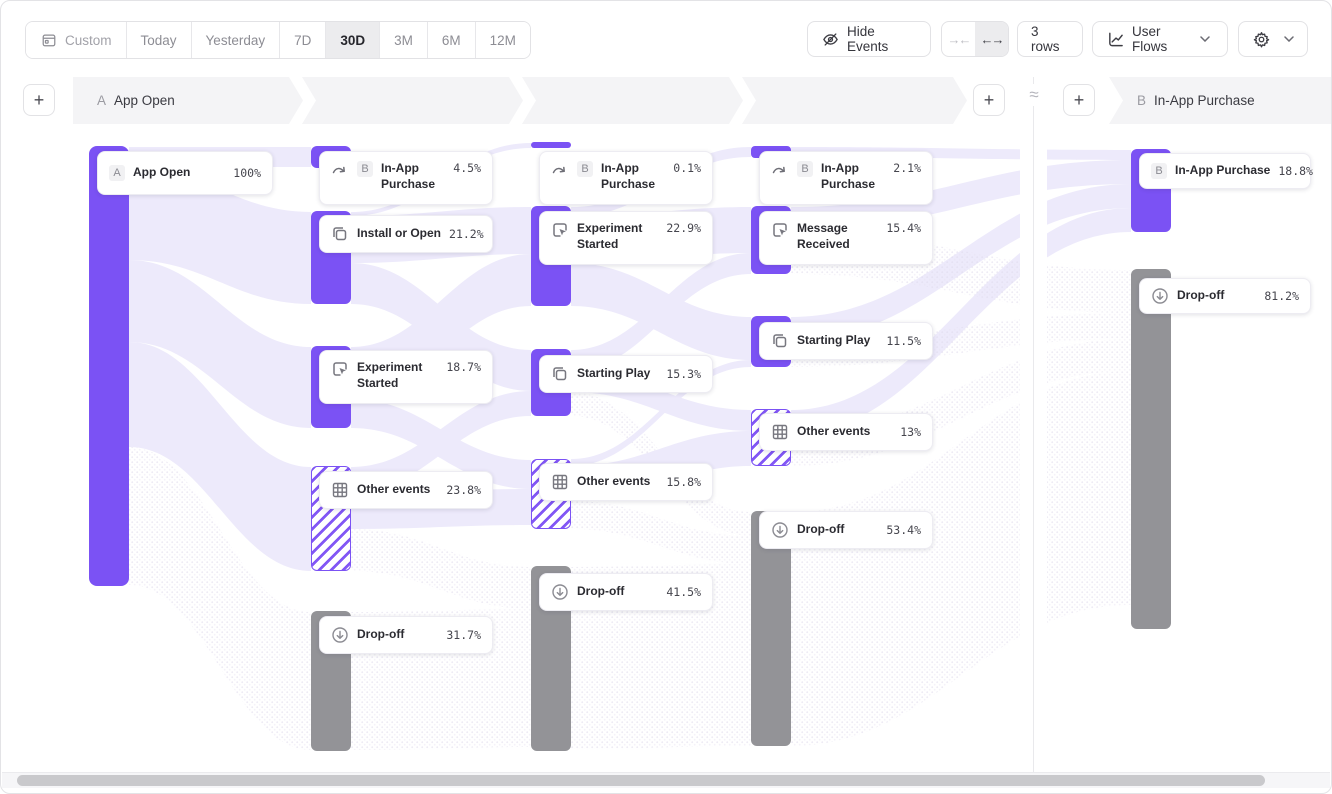  I want to click on flow-node-starting-play: Starting Play 11.5%, so click(846, 341).